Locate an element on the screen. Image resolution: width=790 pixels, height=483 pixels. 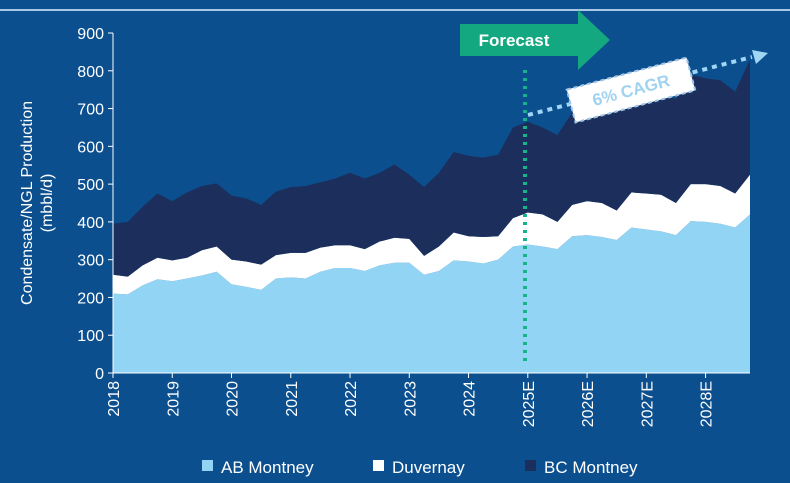
x-tick-label: 2024 is located at coordinates (470, 399).